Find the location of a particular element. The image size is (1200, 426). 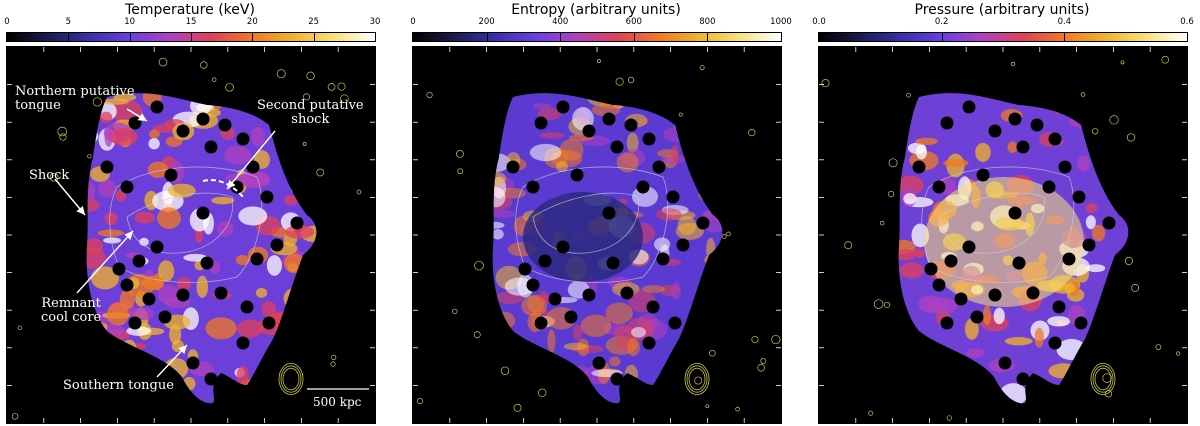

tick-label: 0.6 is located at coordinates (1187, 22).